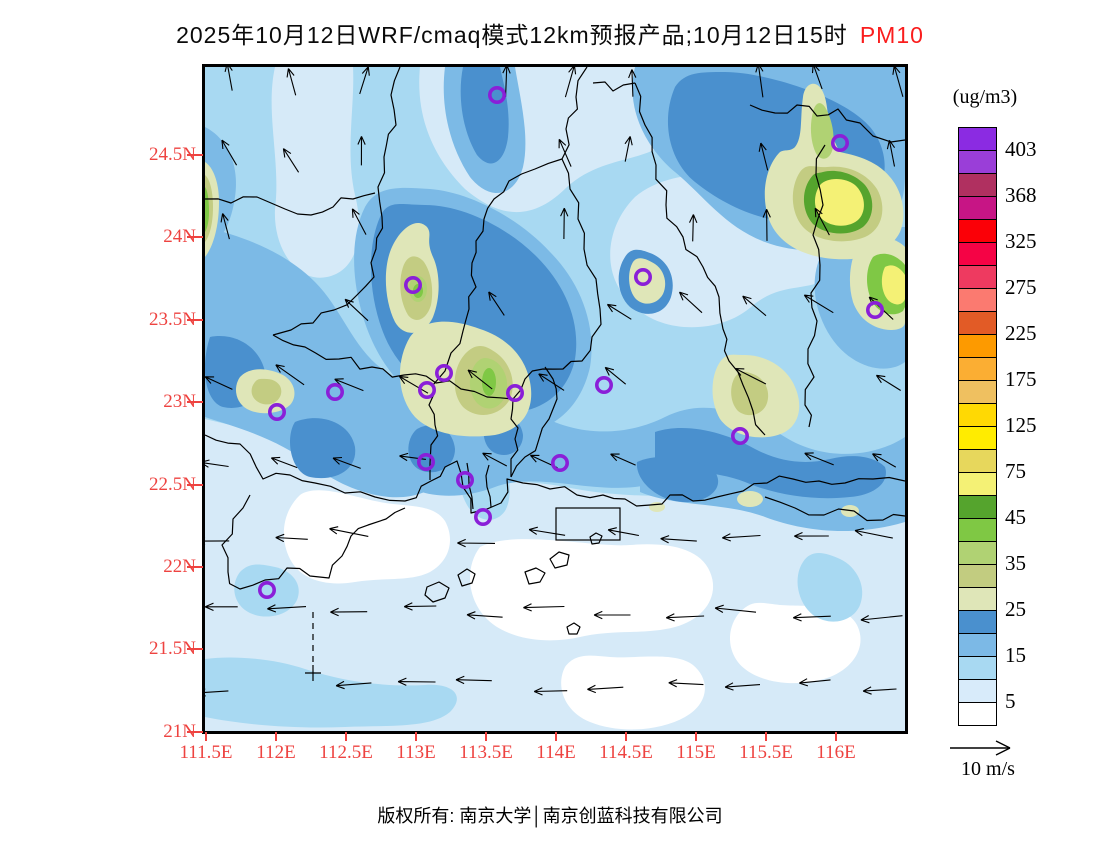 This screenshot has height=850, width=1100. What do you see at coordinates (276, 752) in the screenshot?
I see `lon-tick-label: 112E` at bounding box center [276, 752].